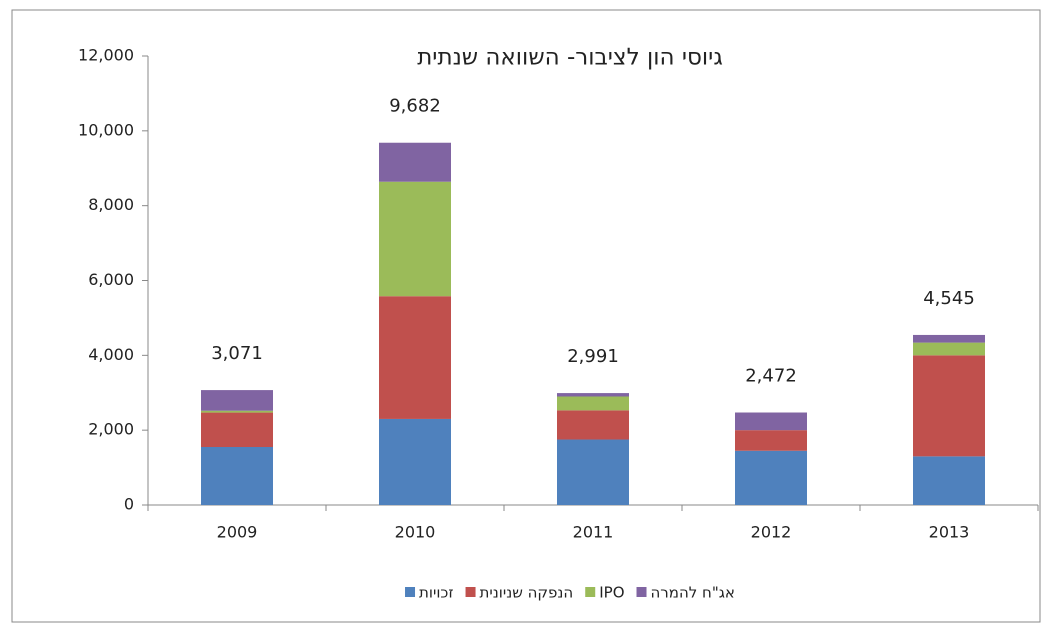  I want to click on legend-label: IPO, so click(611, 593).